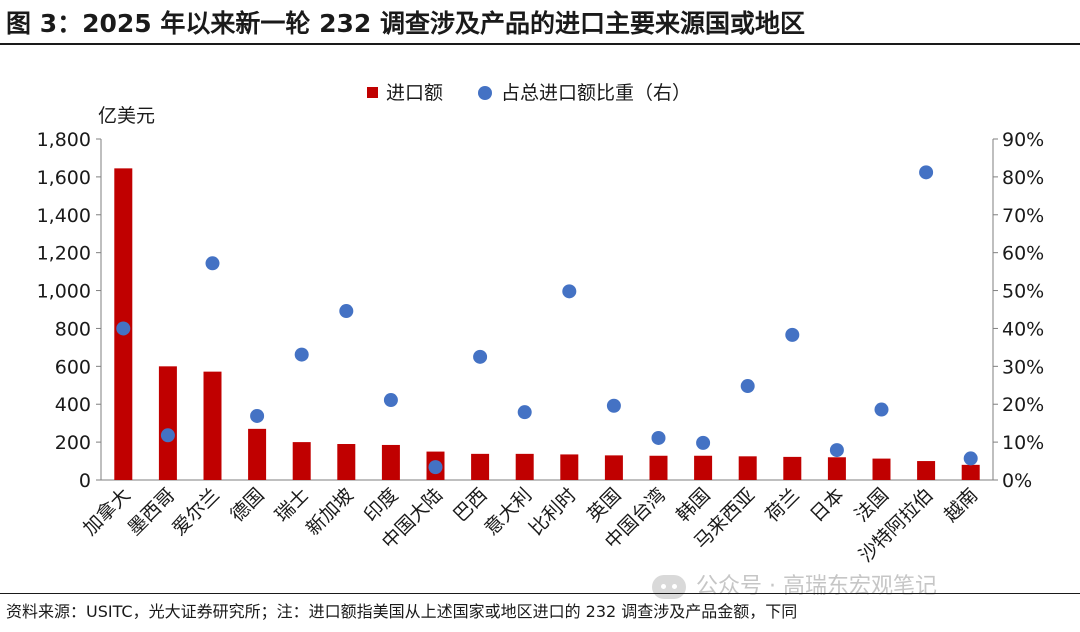 The width and height of the screenshot is (1080, 632). Describe the element at coordinates (1017, 481) in the screenshot. I see `right-tick-label: 0%` at that location.